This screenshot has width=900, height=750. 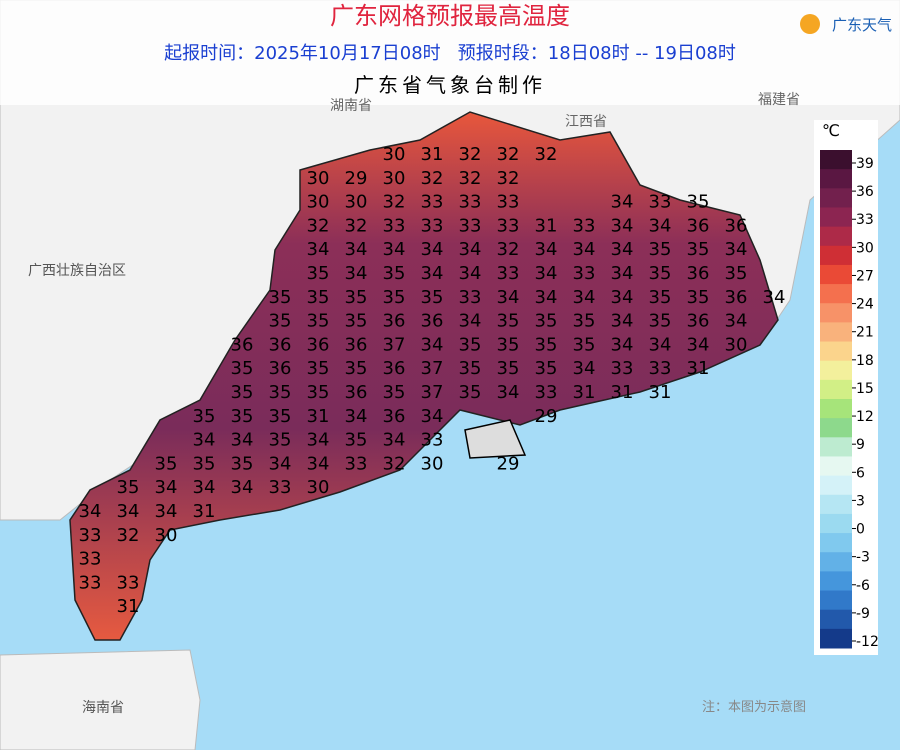 What do you see at coordinates (863, 558) in the screenshot?
I see `legend-label: -3` at bounding box center [863, 558].